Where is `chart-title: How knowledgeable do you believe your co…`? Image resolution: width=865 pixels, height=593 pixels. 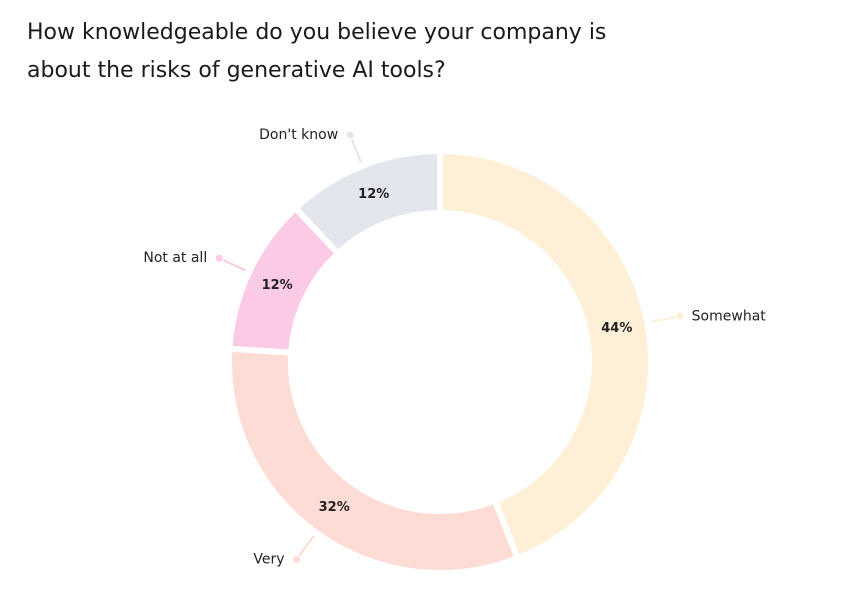 chart-title: How knowledgeable do you believe your co… is located at coordinates (317, 51).